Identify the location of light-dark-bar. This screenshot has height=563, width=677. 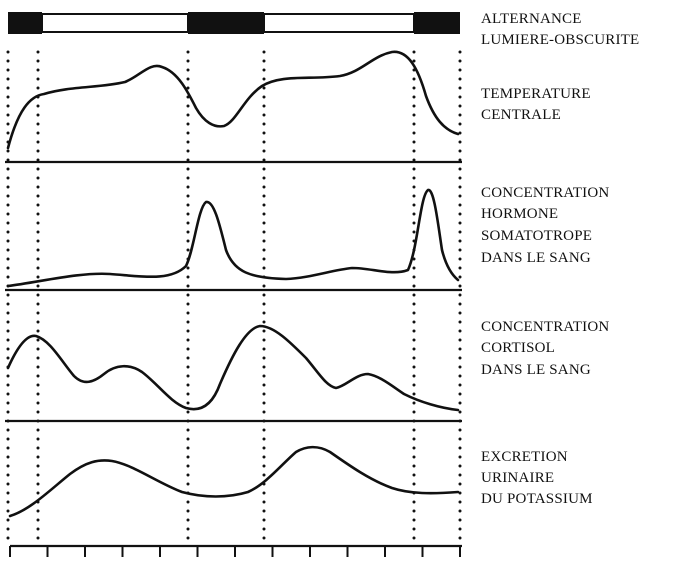
(234, 23).